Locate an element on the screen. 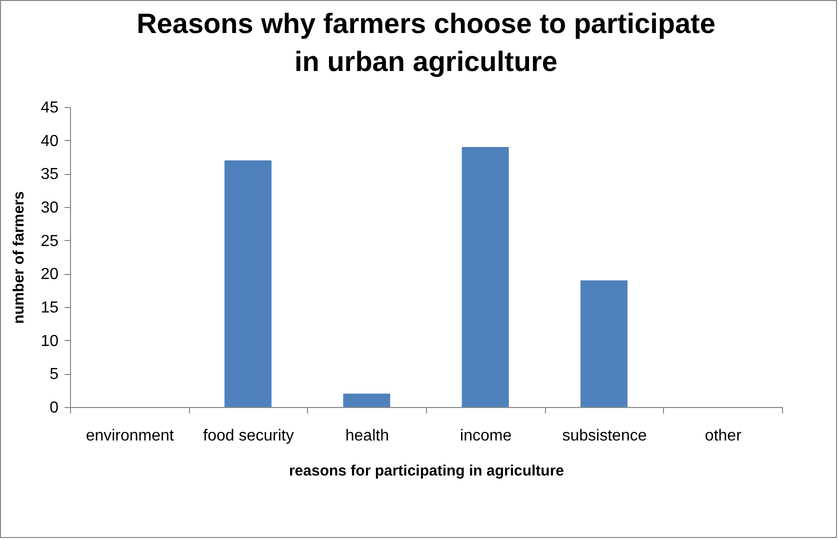 The image size is (839, 540). y-tick-label: 45 is located at coordinates (49, 108).